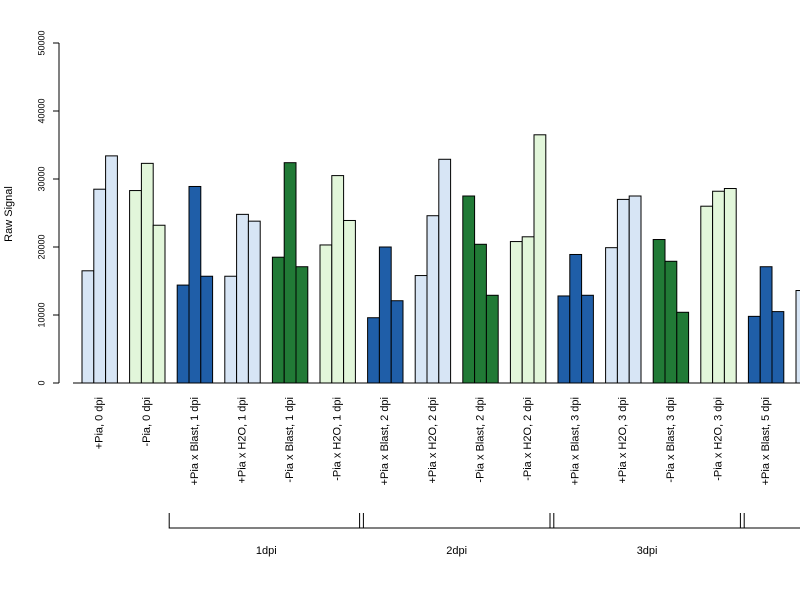  I want to click on dpi-brackets: 1dpi2dpi3dpi5dpi, so click(484, 535).